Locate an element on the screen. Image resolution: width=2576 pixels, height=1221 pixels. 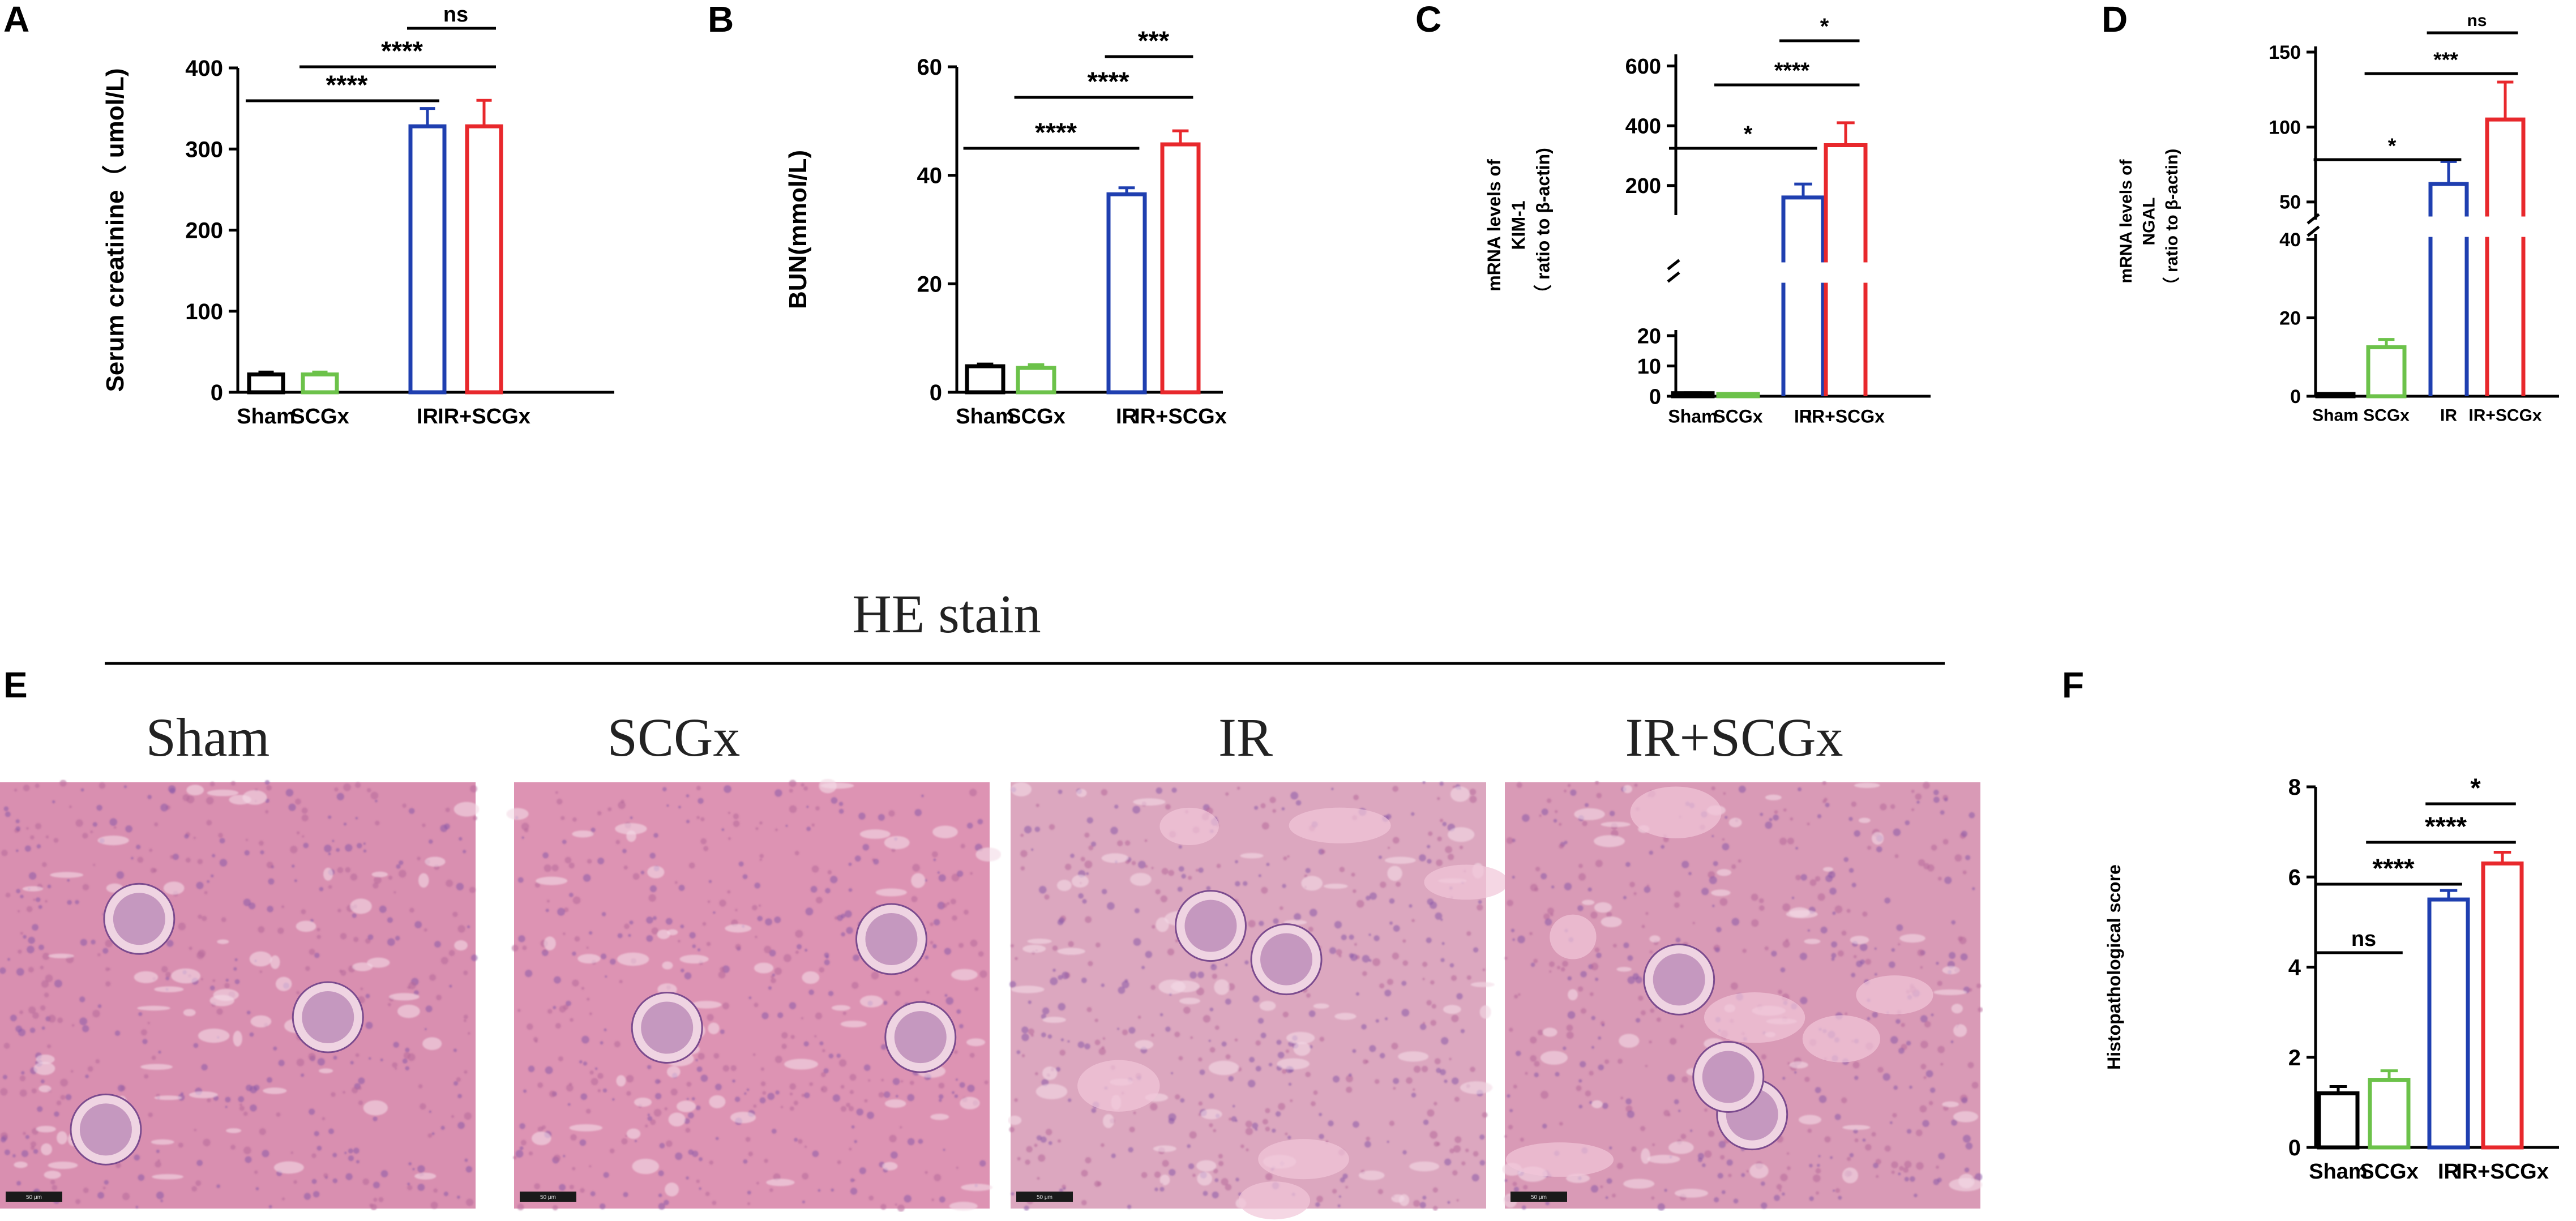
he-label-scgx: SCGx is located at coordinates (674, 737).